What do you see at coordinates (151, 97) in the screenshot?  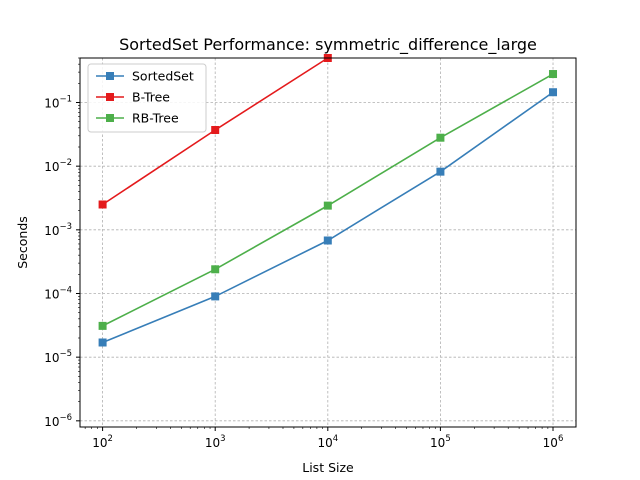 I see `legend-label: B-Tree` at bounding box center [151, 97].